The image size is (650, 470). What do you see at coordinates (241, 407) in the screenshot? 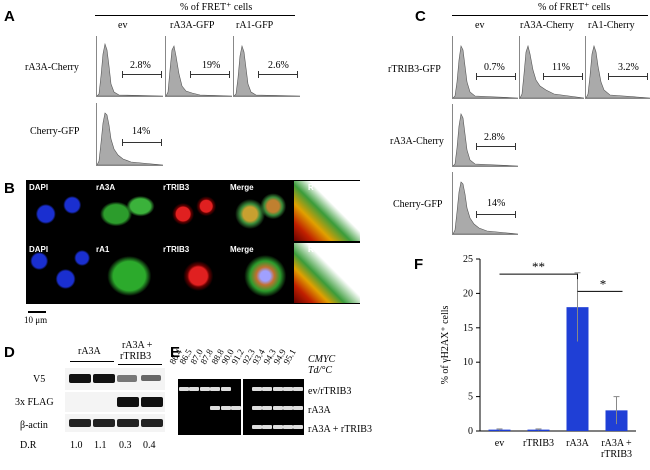
I see `gel-image` at bounding box center [241, 407].